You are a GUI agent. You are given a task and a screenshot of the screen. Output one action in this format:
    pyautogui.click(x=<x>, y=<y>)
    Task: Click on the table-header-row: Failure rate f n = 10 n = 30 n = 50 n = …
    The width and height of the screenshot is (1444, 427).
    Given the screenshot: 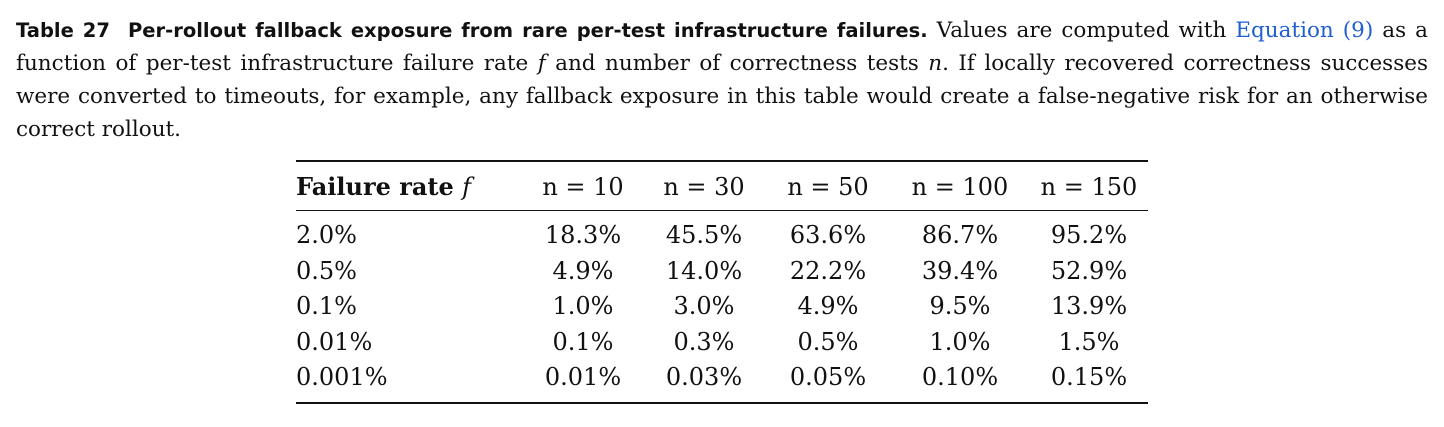 What is the action you would take?
    pyautogui.click(x=722, y=186)
    